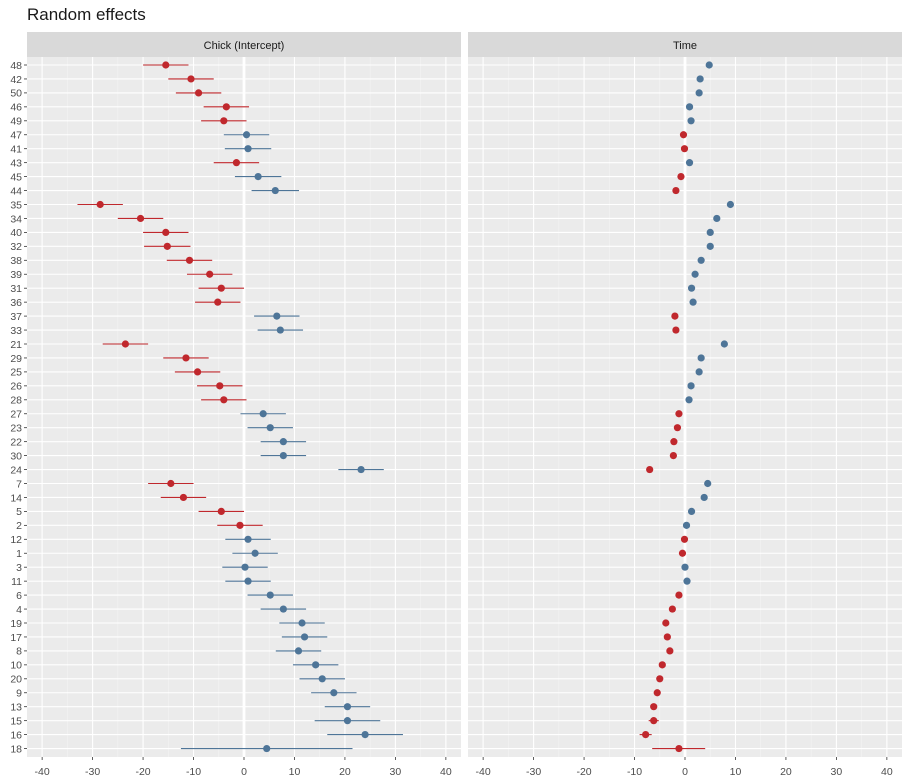  What do you see at coordinates (86, 14) in the screenshot?
I see `chart-title: Random effects` at bounding box center [86, 14].